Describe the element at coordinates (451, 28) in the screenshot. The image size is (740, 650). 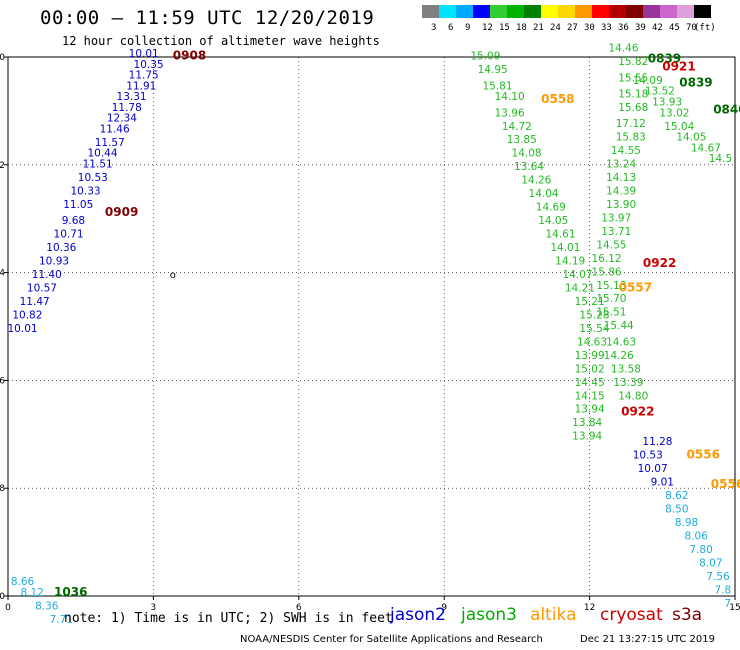
I see `colorbar-label: 6` at that location.